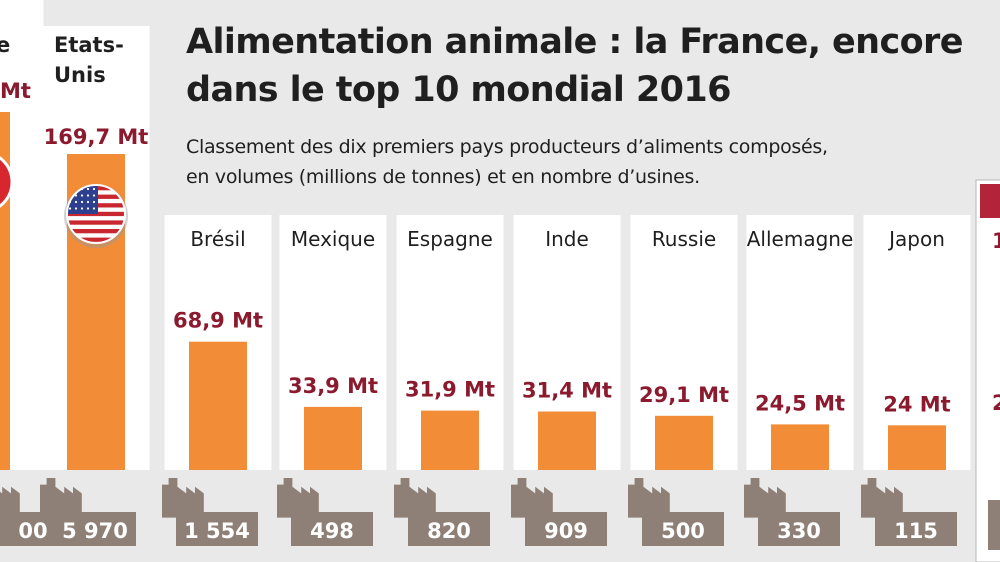  I want to click on factory-icon: 500, so click(676, 512).